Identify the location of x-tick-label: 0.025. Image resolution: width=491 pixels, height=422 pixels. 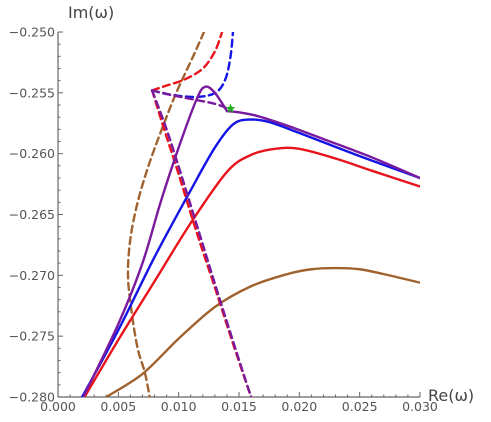
(360, 406).